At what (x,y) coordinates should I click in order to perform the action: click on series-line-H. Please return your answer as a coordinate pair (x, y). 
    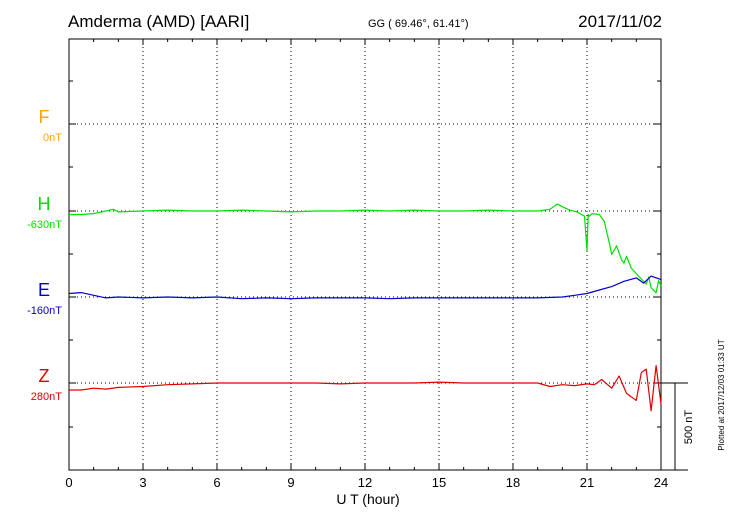
    Looking at the image, I should click on (365, 248).